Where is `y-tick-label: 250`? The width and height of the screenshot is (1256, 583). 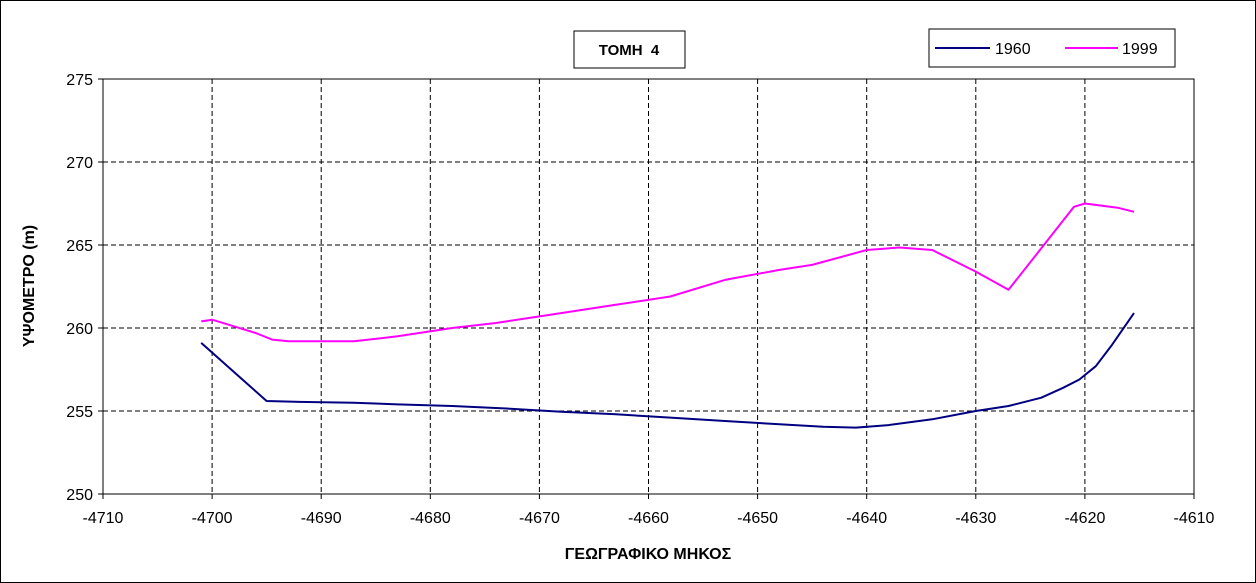
y-tick-label: 250 is located at coordinates (79, 495).